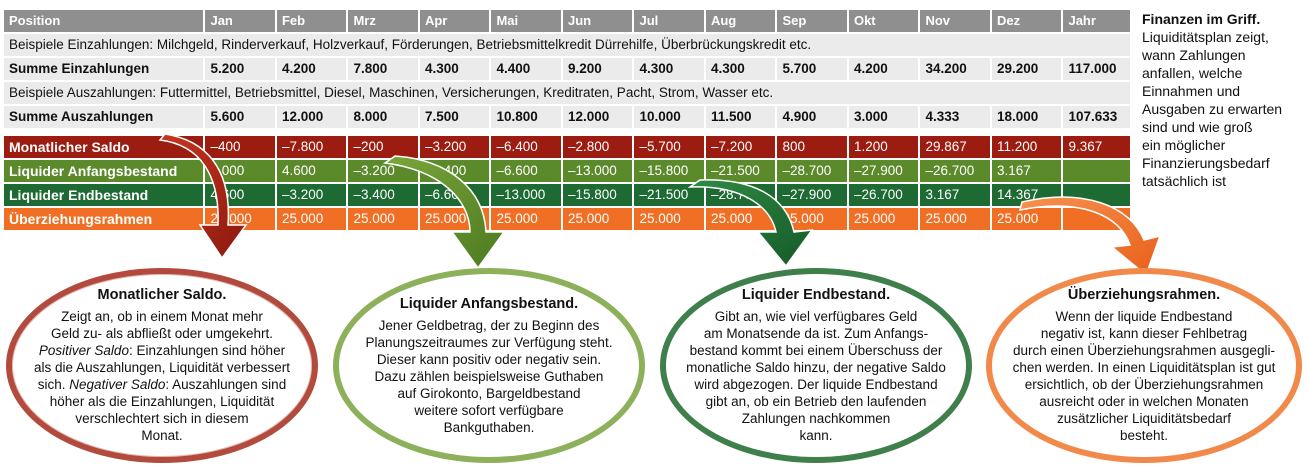  What do you see at coordinates (670, 117) in the screenshot?
I see `table-cell: 10.000` at bounding box center [670, 117].